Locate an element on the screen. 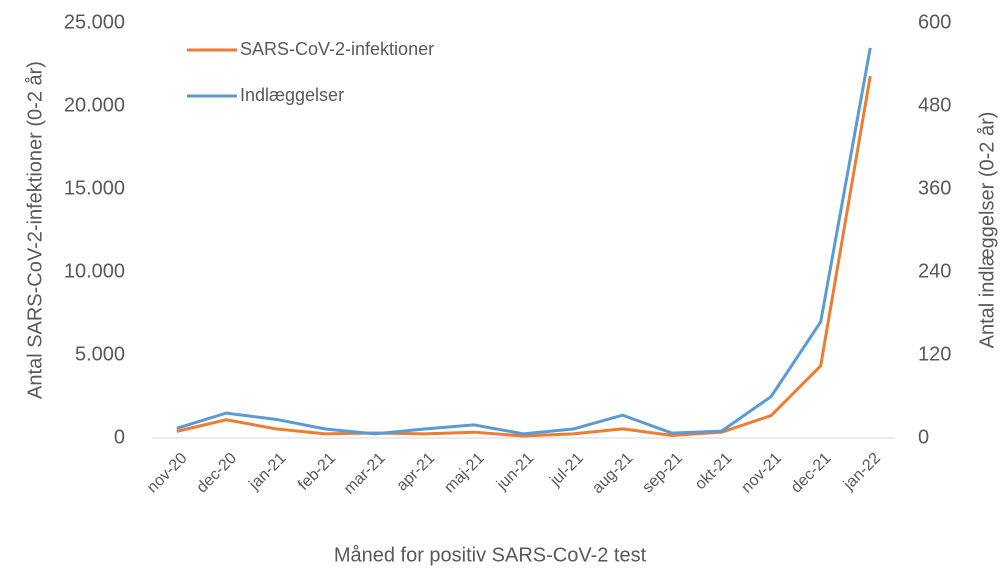 The width and height of the screenshot is (1004, 572). x-tick-label: apr-21 is located at coordinates (416, 472).